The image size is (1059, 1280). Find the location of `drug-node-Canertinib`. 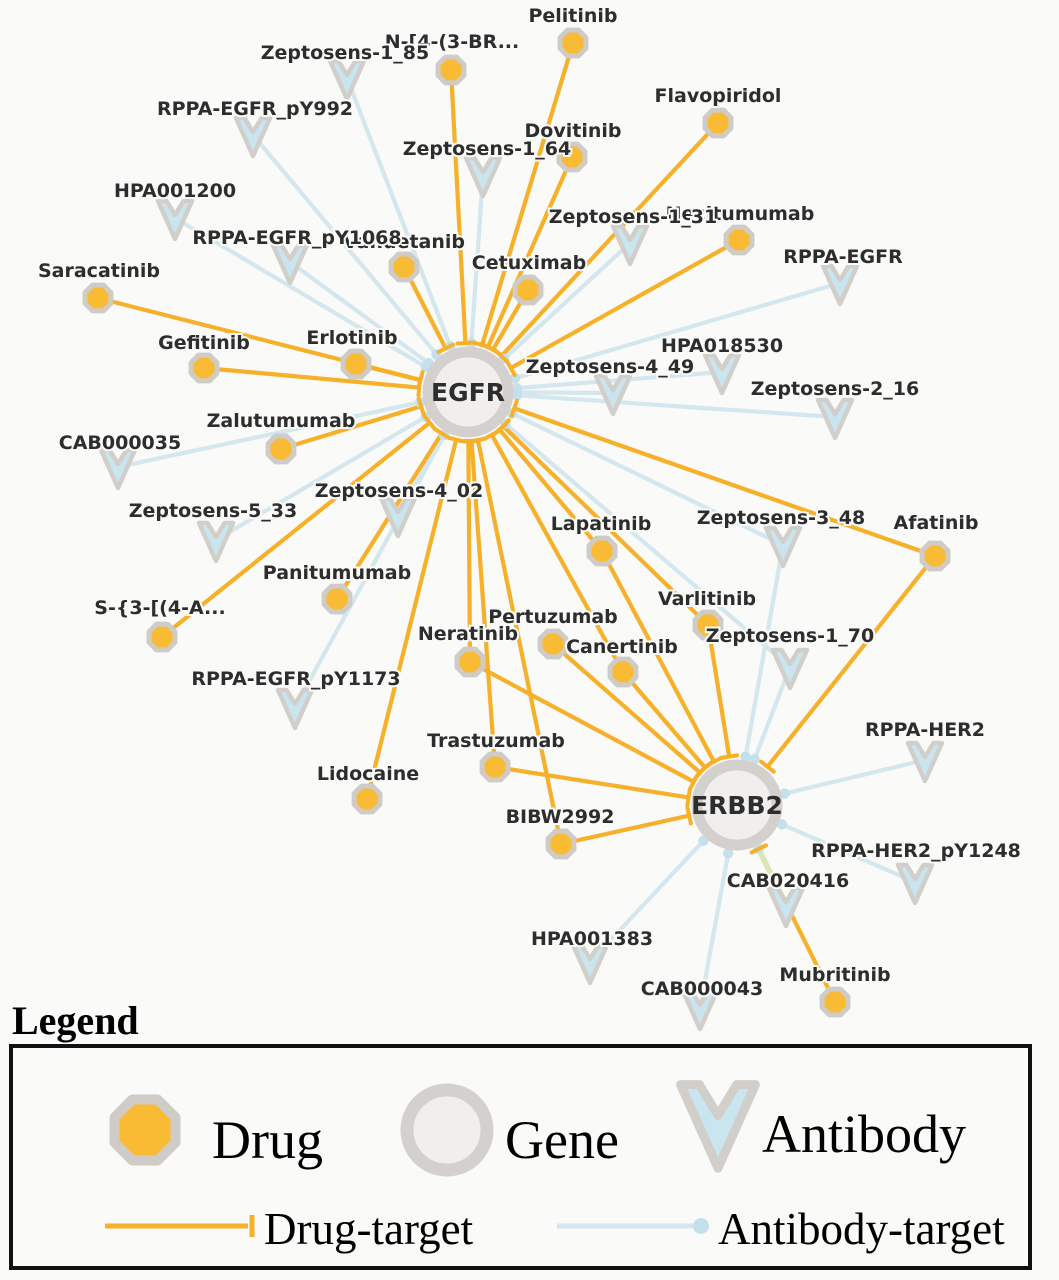

drug-node-Canertinib is located at coordinates (623, 672).